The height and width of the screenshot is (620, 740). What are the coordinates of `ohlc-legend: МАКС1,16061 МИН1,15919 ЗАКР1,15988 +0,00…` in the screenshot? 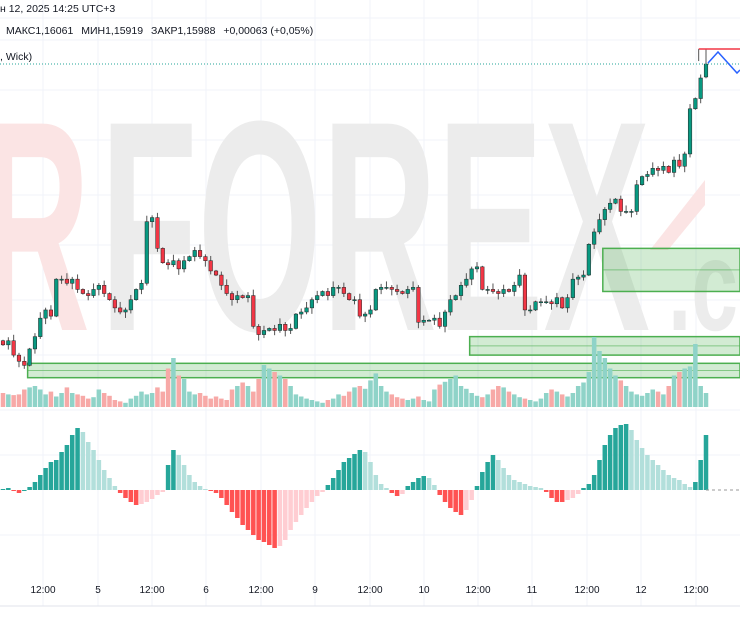 It's located at (162, 31).